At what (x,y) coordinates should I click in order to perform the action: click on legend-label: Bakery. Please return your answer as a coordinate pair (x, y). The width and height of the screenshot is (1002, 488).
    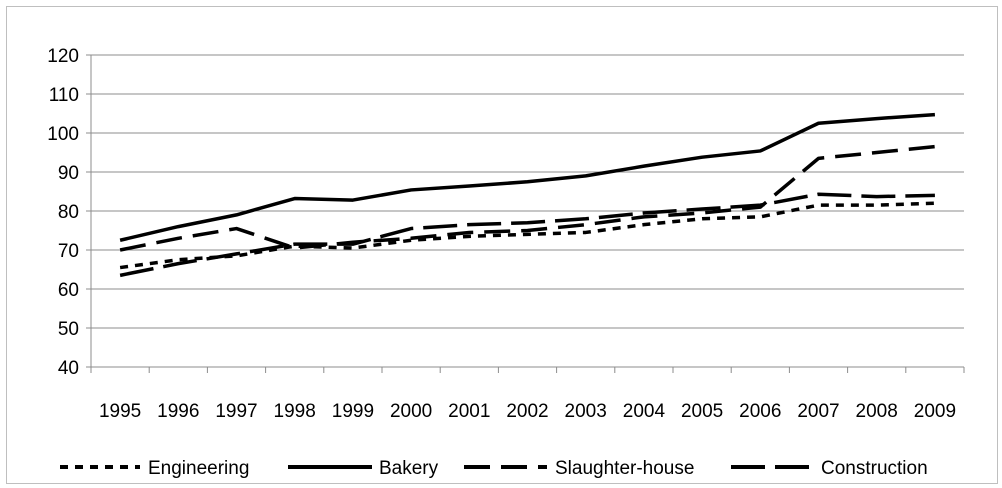
    Looking at the image, I should click on (409, 468).